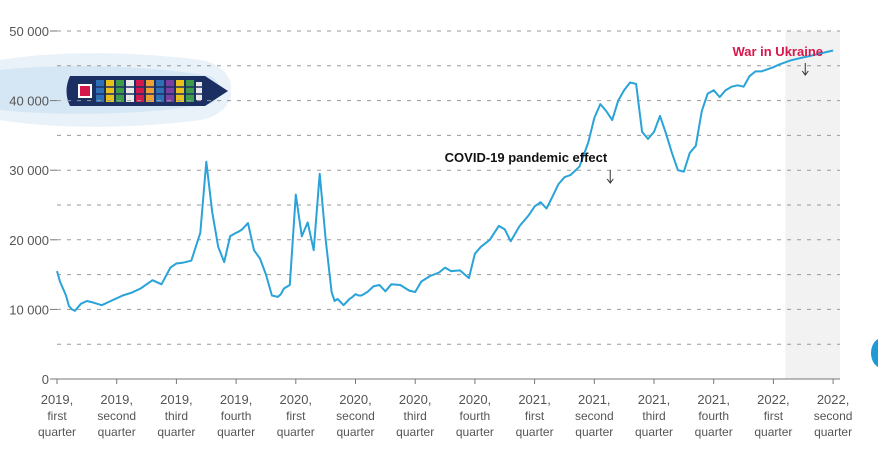 The image size is (878, 457). What do you see at coordinates (610, 177) in the screenshot?
I see `covid-arrow-icon` at bounding box center [610, 177].